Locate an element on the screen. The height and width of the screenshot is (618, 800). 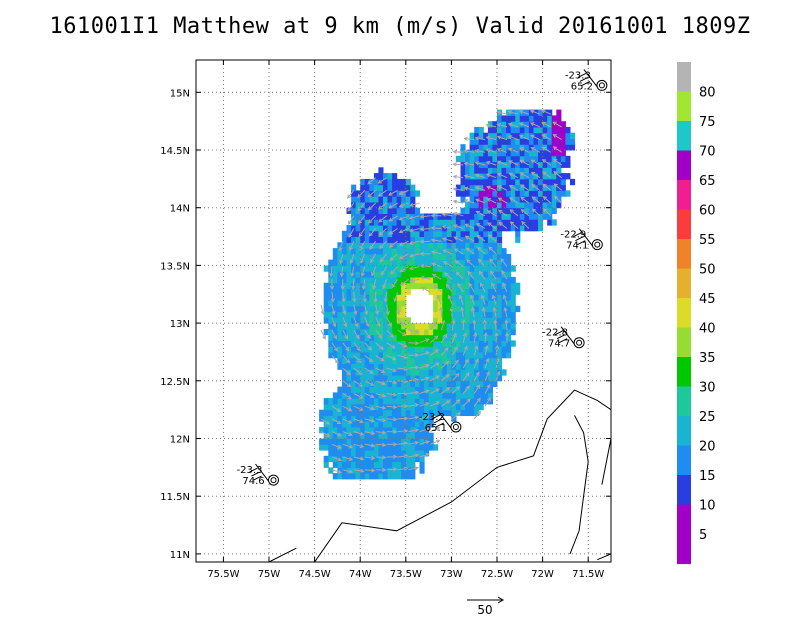
coastline-segment is located at coordinates (462, 475).